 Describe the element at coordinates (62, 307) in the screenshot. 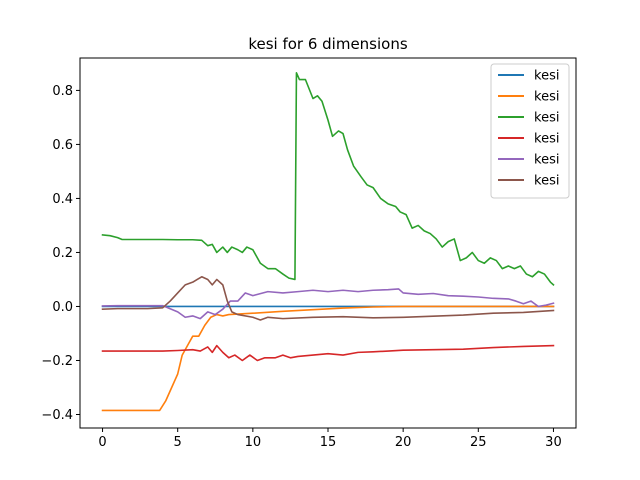

I see `y-tick-label: 0.0` at that location.